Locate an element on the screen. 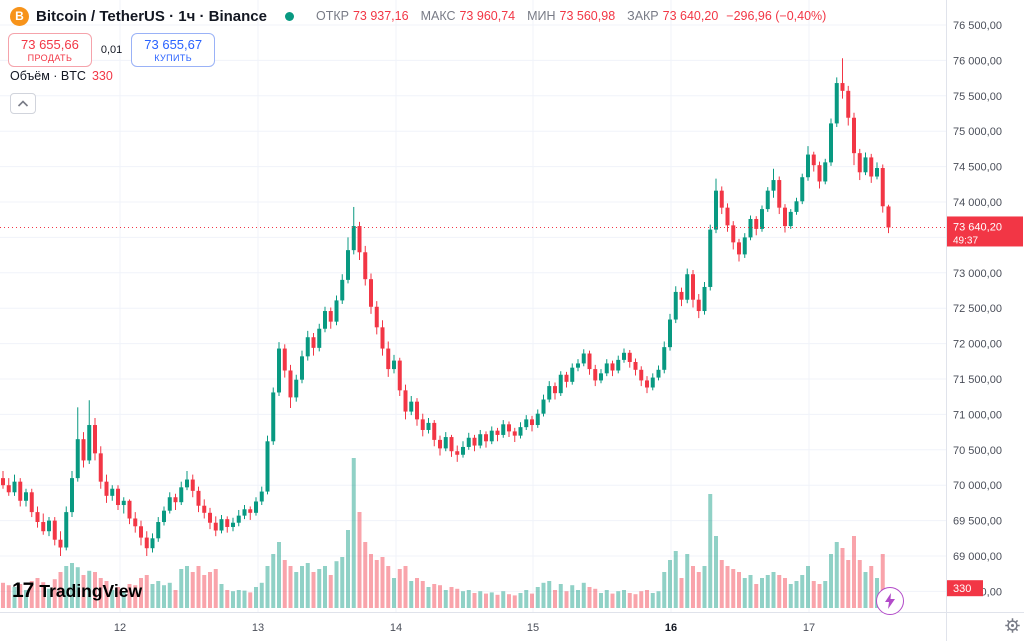  sell-price: 73 655,66 is located at coordinates (50, 44).